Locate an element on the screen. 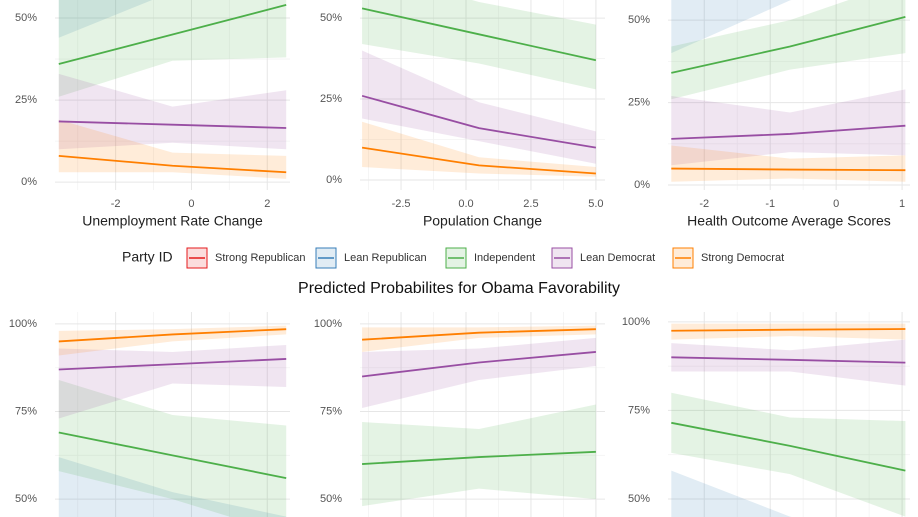 The width and height of the screenshot is (918, 517). x-axis-label: Population Change is located at coordinates (482, 221).